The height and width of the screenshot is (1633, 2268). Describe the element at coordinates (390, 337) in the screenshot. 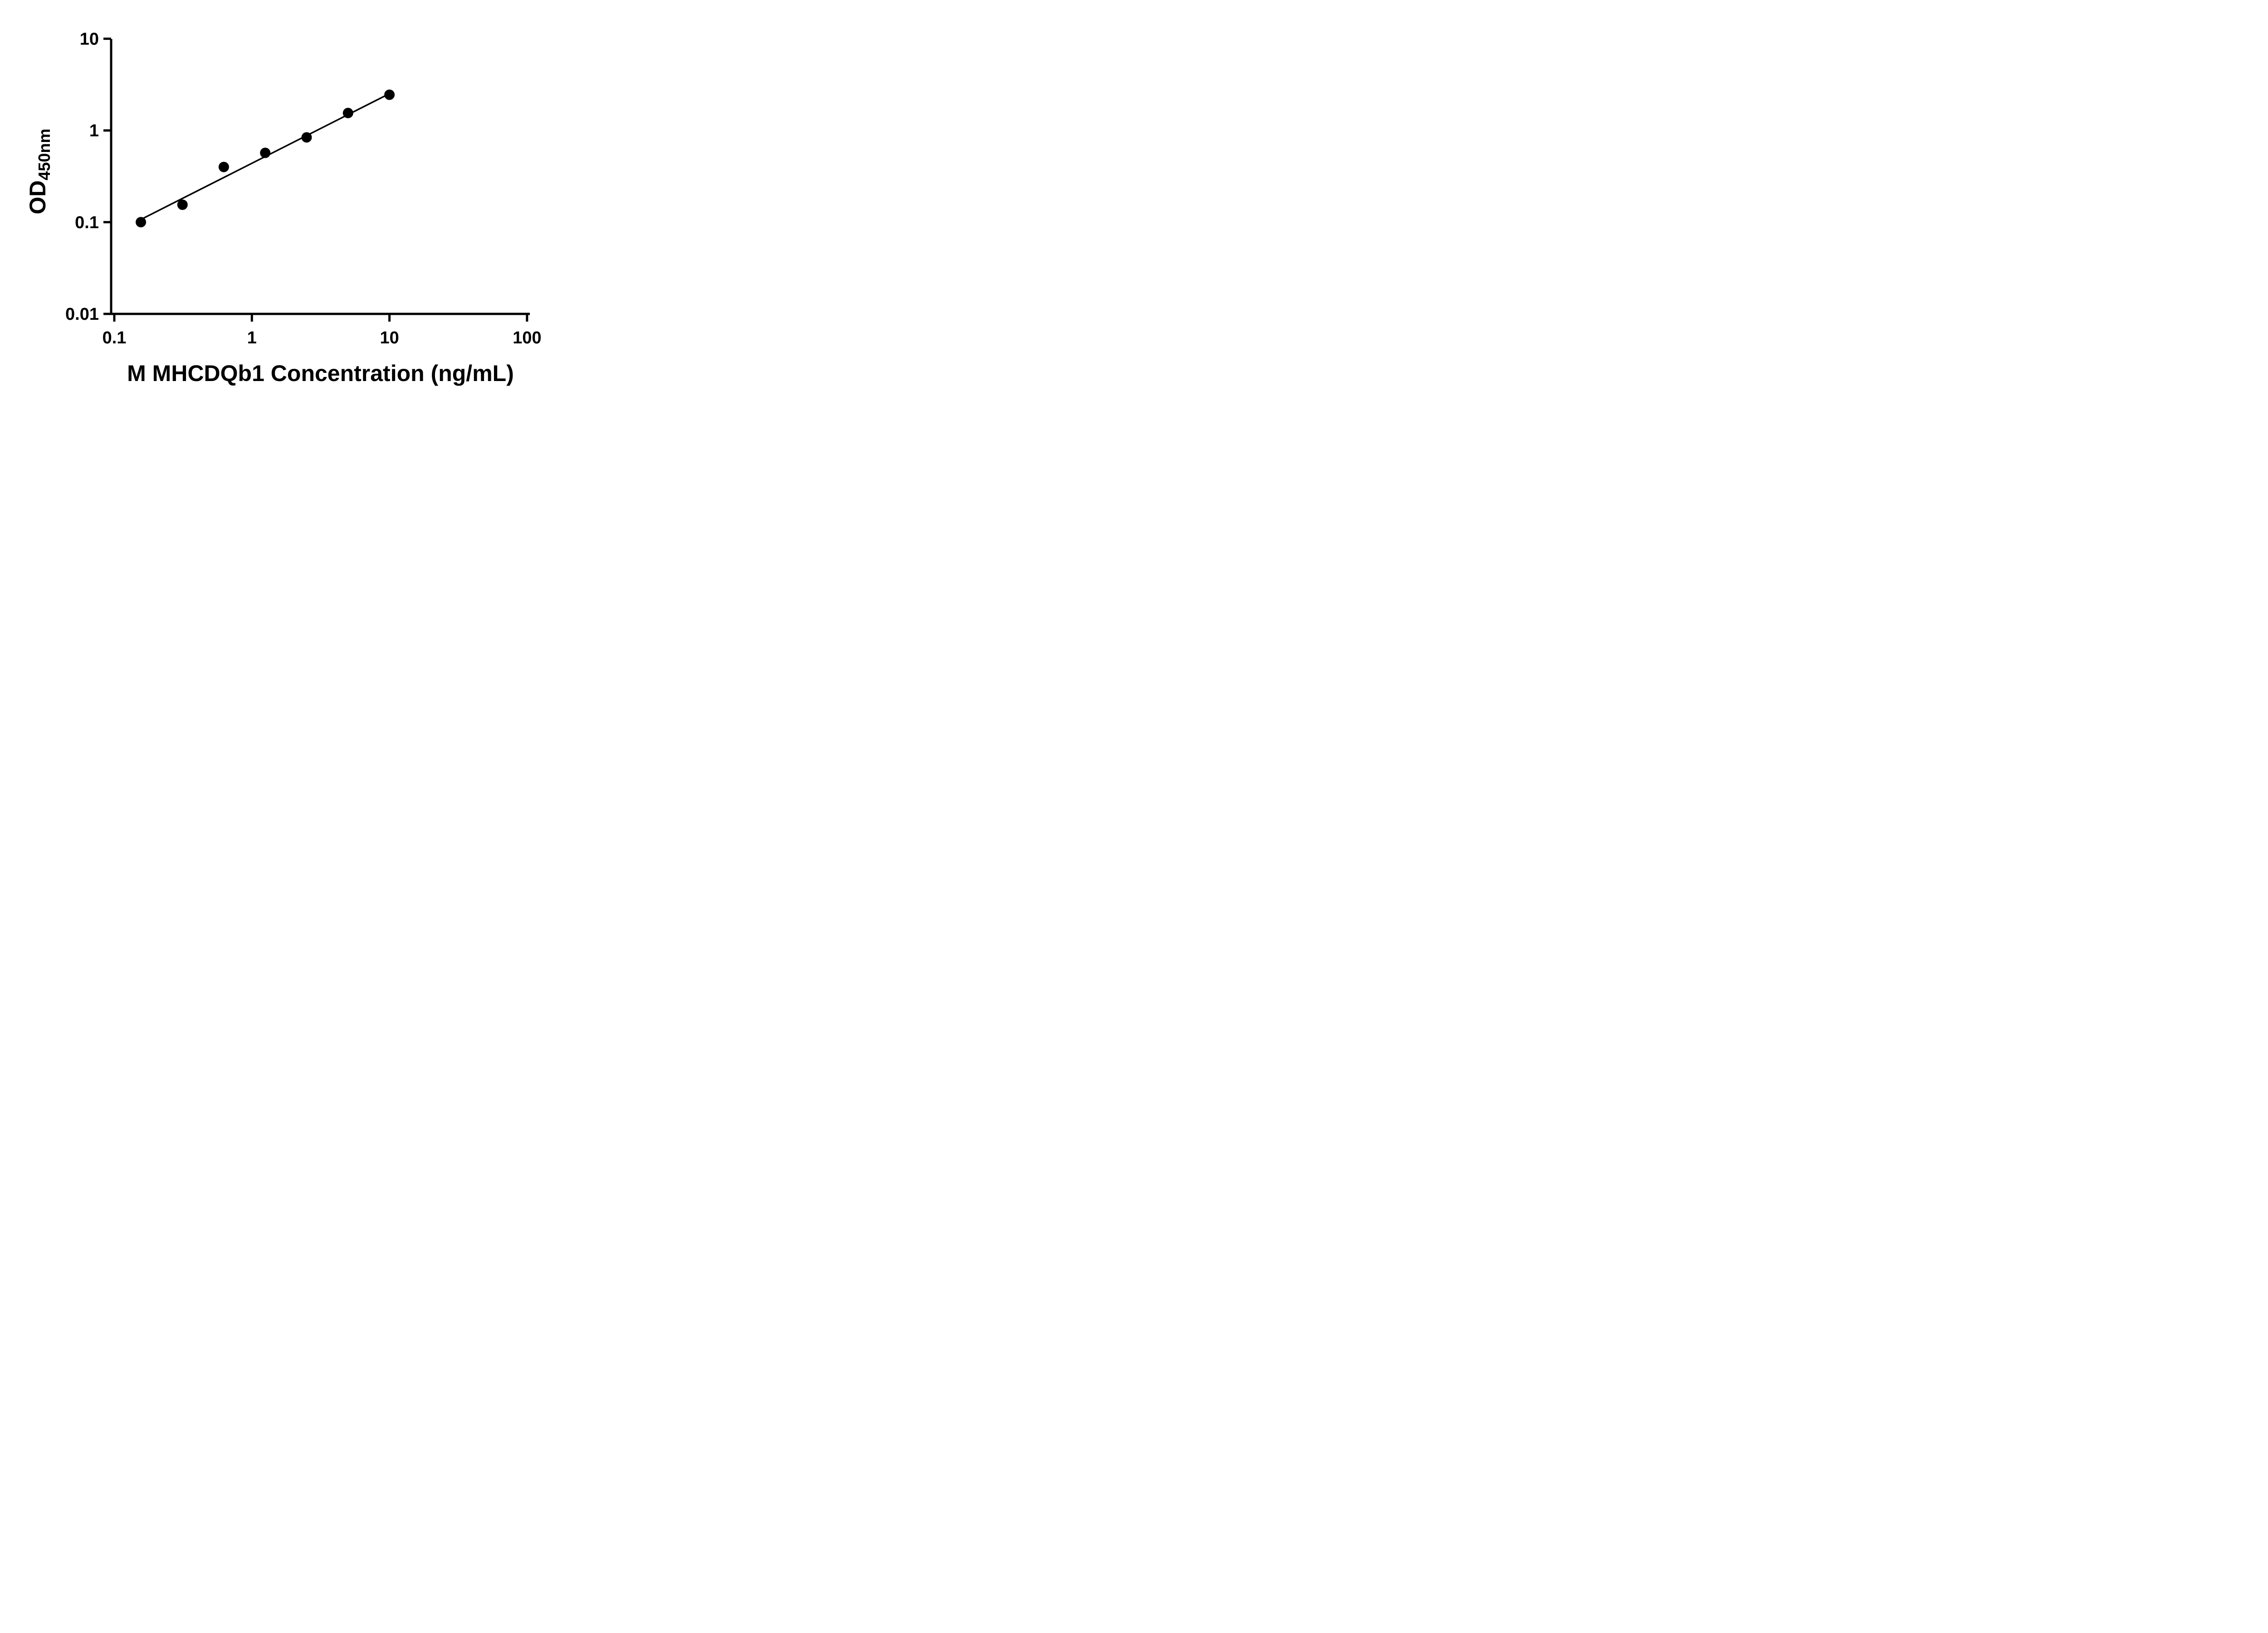

I see `x-tick-label: 10` at that location.